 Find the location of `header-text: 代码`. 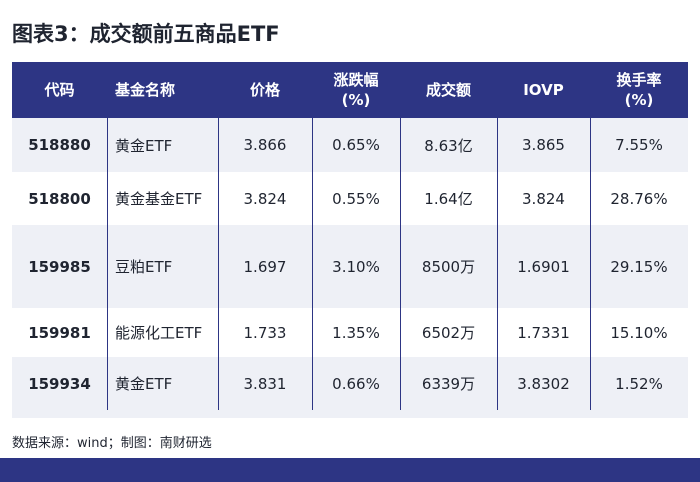

header-text: 代码 is located at coordinates (59, 90).